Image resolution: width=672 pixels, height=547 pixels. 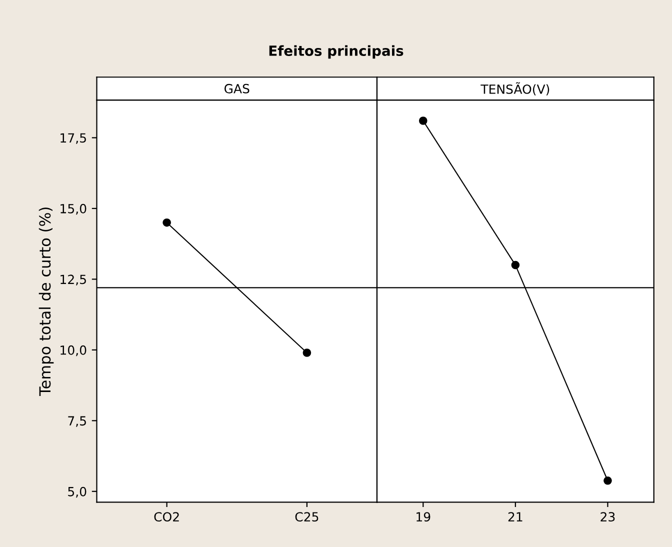 I want to click on x-tick-label: 21, so click(x=515, y=517).